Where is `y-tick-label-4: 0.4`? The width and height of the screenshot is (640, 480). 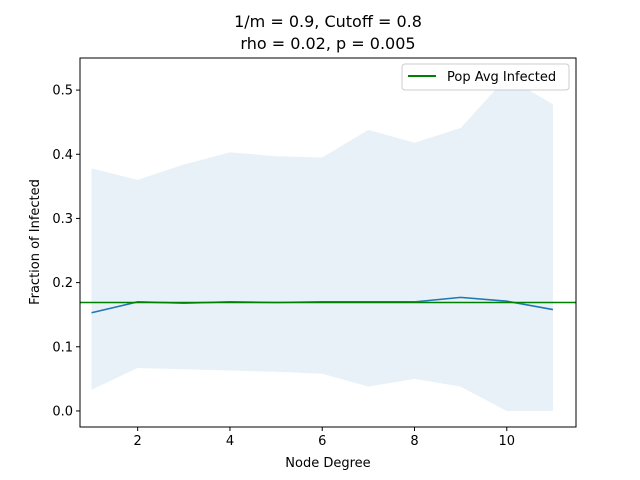 y-tick-label-4: 0.4 is located at coordinates (62, 155).